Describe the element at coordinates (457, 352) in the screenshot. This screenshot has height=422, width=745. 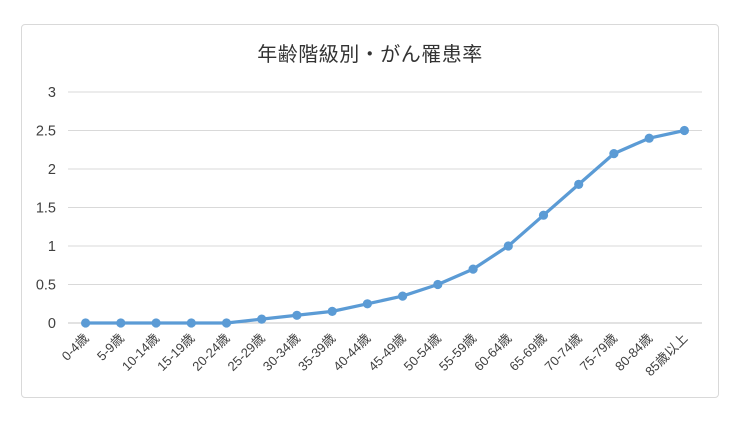
I see `x-tick-label: 55-59歳` at that location.